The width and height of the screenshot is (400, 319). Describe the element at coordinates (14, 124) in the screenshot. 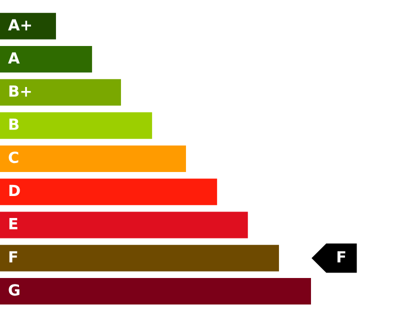

I see `y-tick-label: B` at that location.